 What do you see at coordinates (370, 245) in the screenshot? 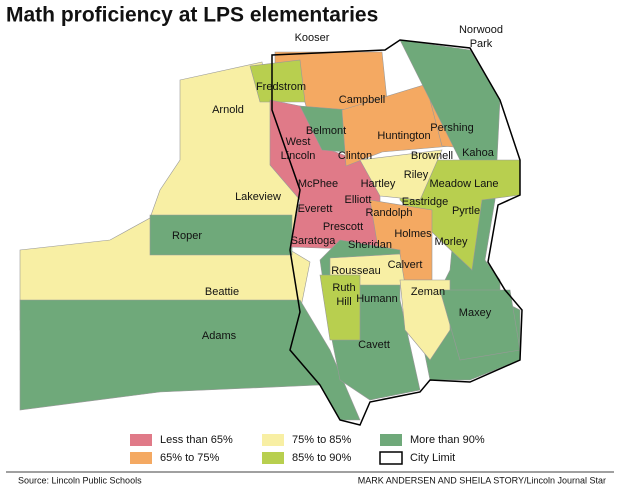
I see `school-label: Sheridan` at bounding box center [370, 245].